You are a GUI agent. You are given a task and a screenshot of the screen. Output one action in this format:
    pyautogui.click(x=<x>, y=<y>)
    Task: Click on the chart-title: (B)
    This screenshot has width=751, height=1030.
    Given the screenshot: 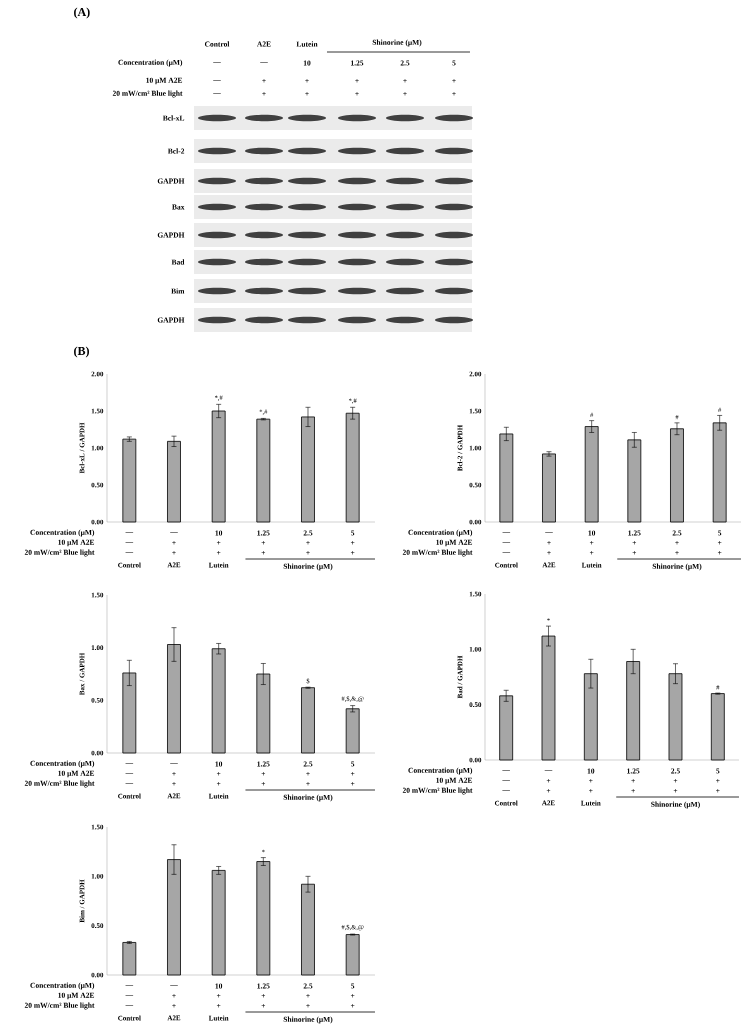 What is the action you would take?
    pyautogui.click(x=81, y=352)
    